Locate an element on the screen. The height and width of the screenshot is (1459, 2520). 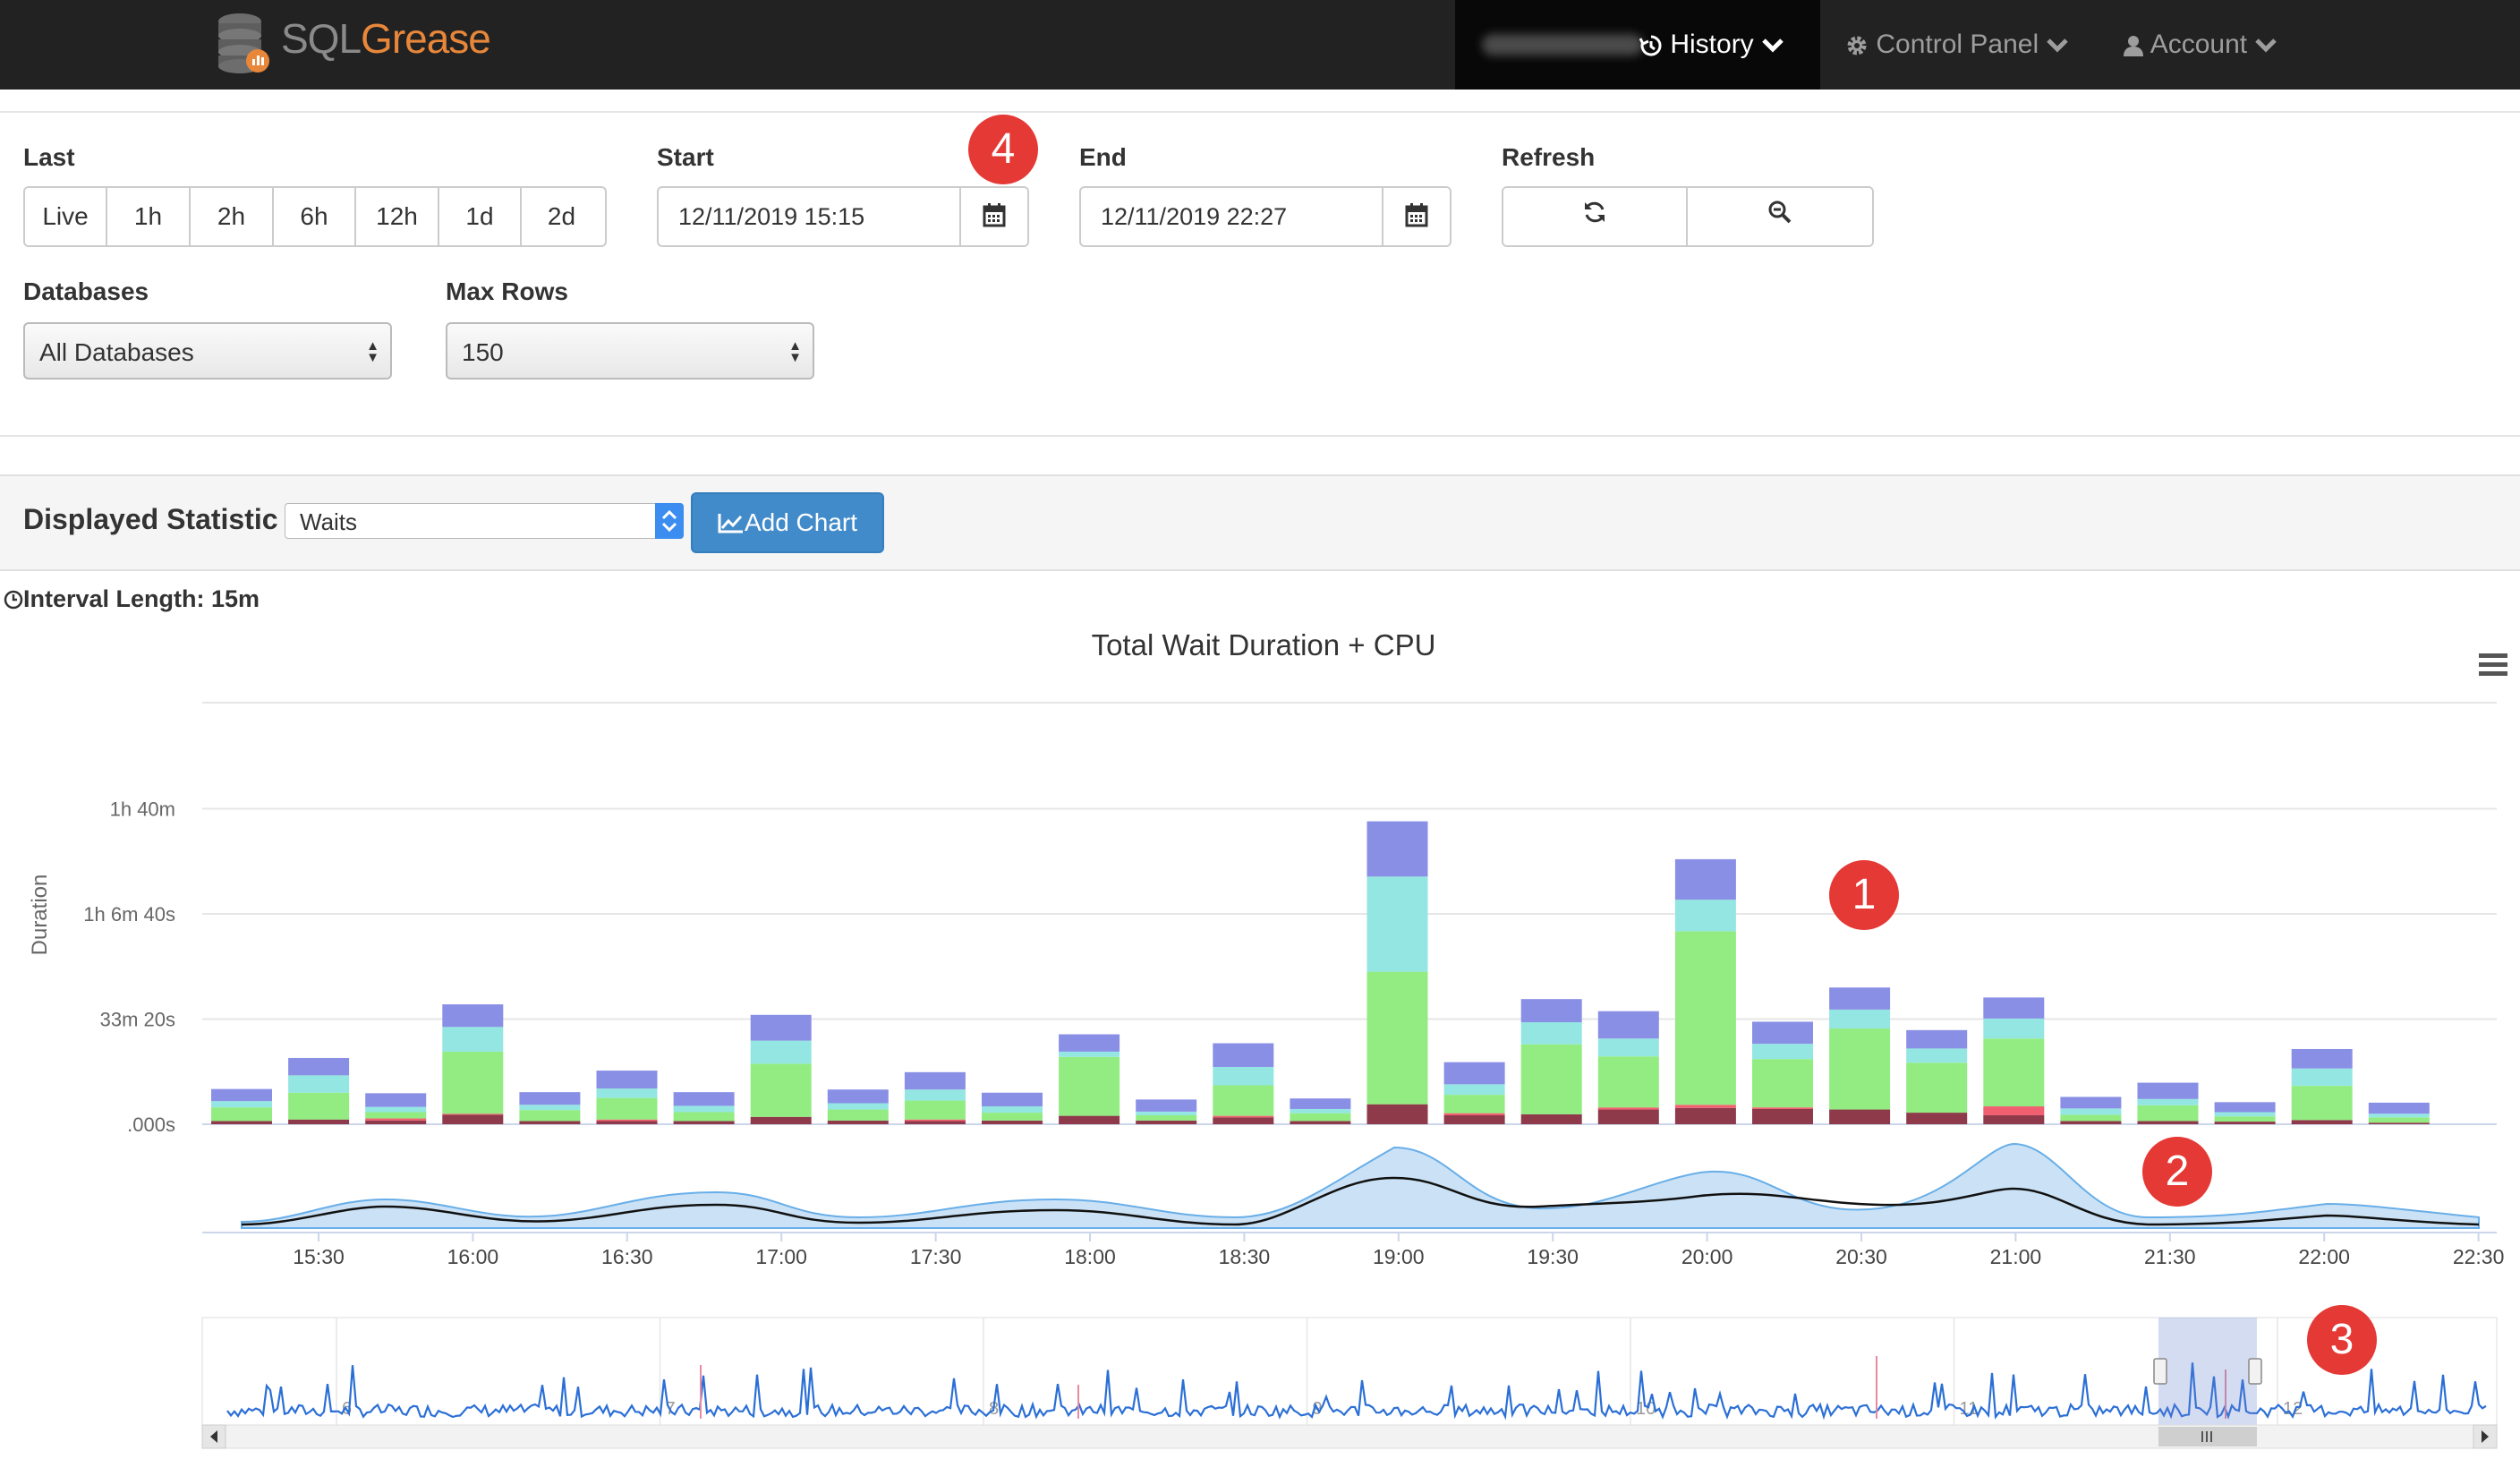
databases-select: All Databases ▲ ▼ is located at coordinates (207, 351).